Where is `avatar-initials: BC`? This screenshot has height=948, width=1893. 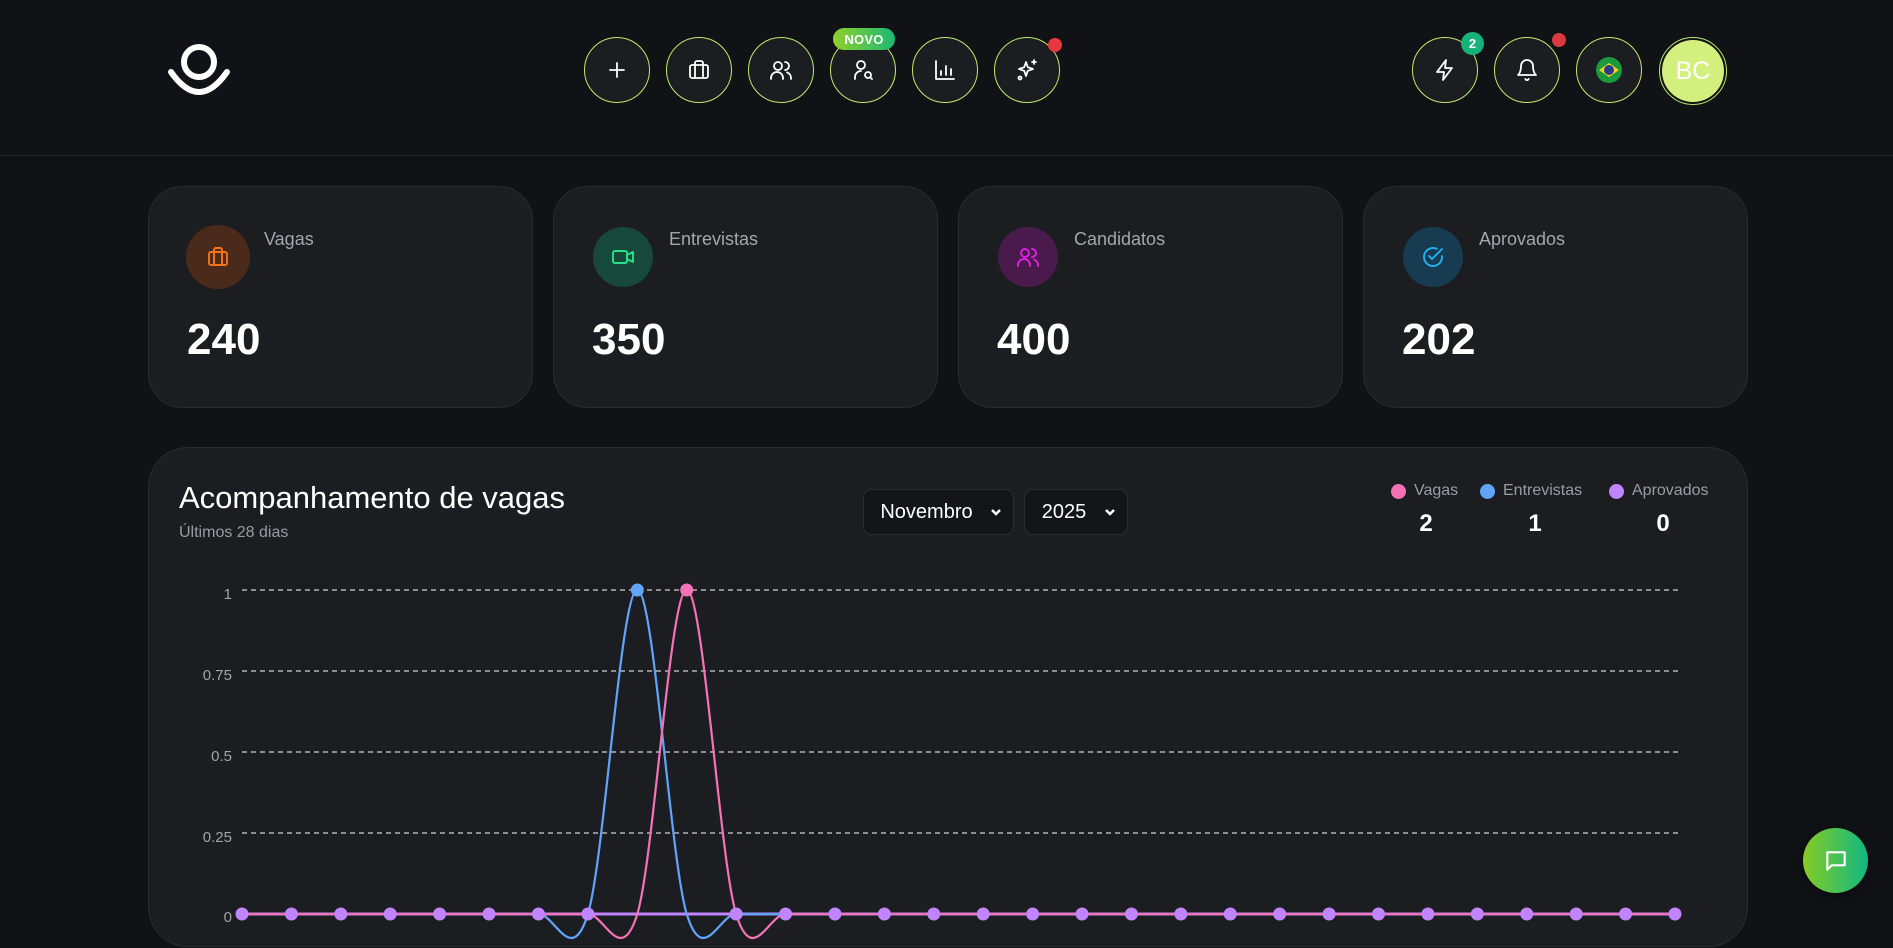
avatar-initials: BC is located at coordinates (1693, 71).